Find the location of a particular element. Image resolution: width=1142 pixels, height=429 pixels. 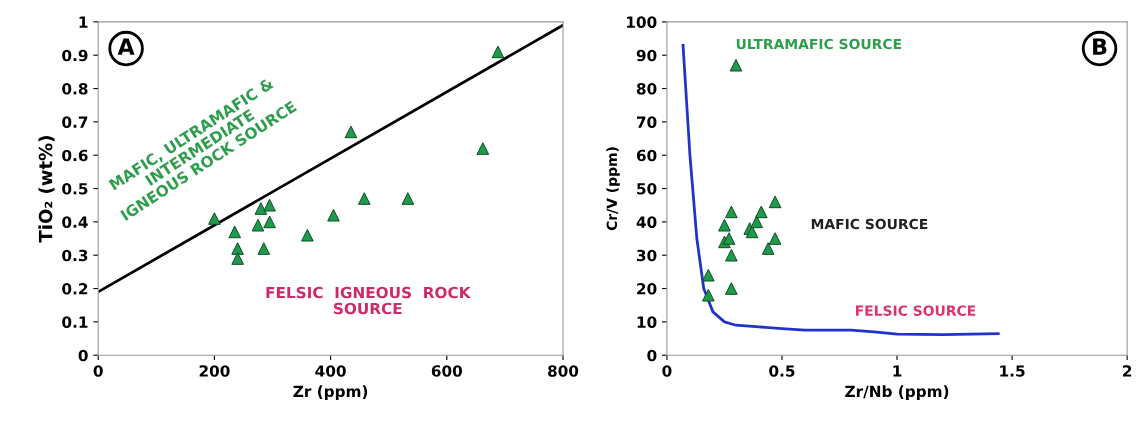

annotation: A is located at coordinates (126, 46).